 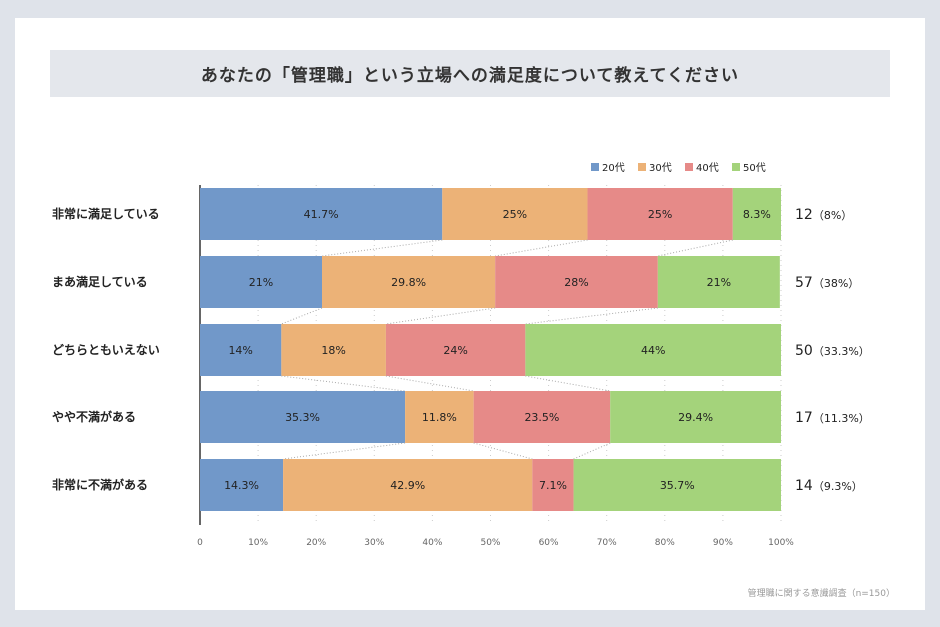 I want to click on data-label: 41.7%, so click(x=321, y=214).